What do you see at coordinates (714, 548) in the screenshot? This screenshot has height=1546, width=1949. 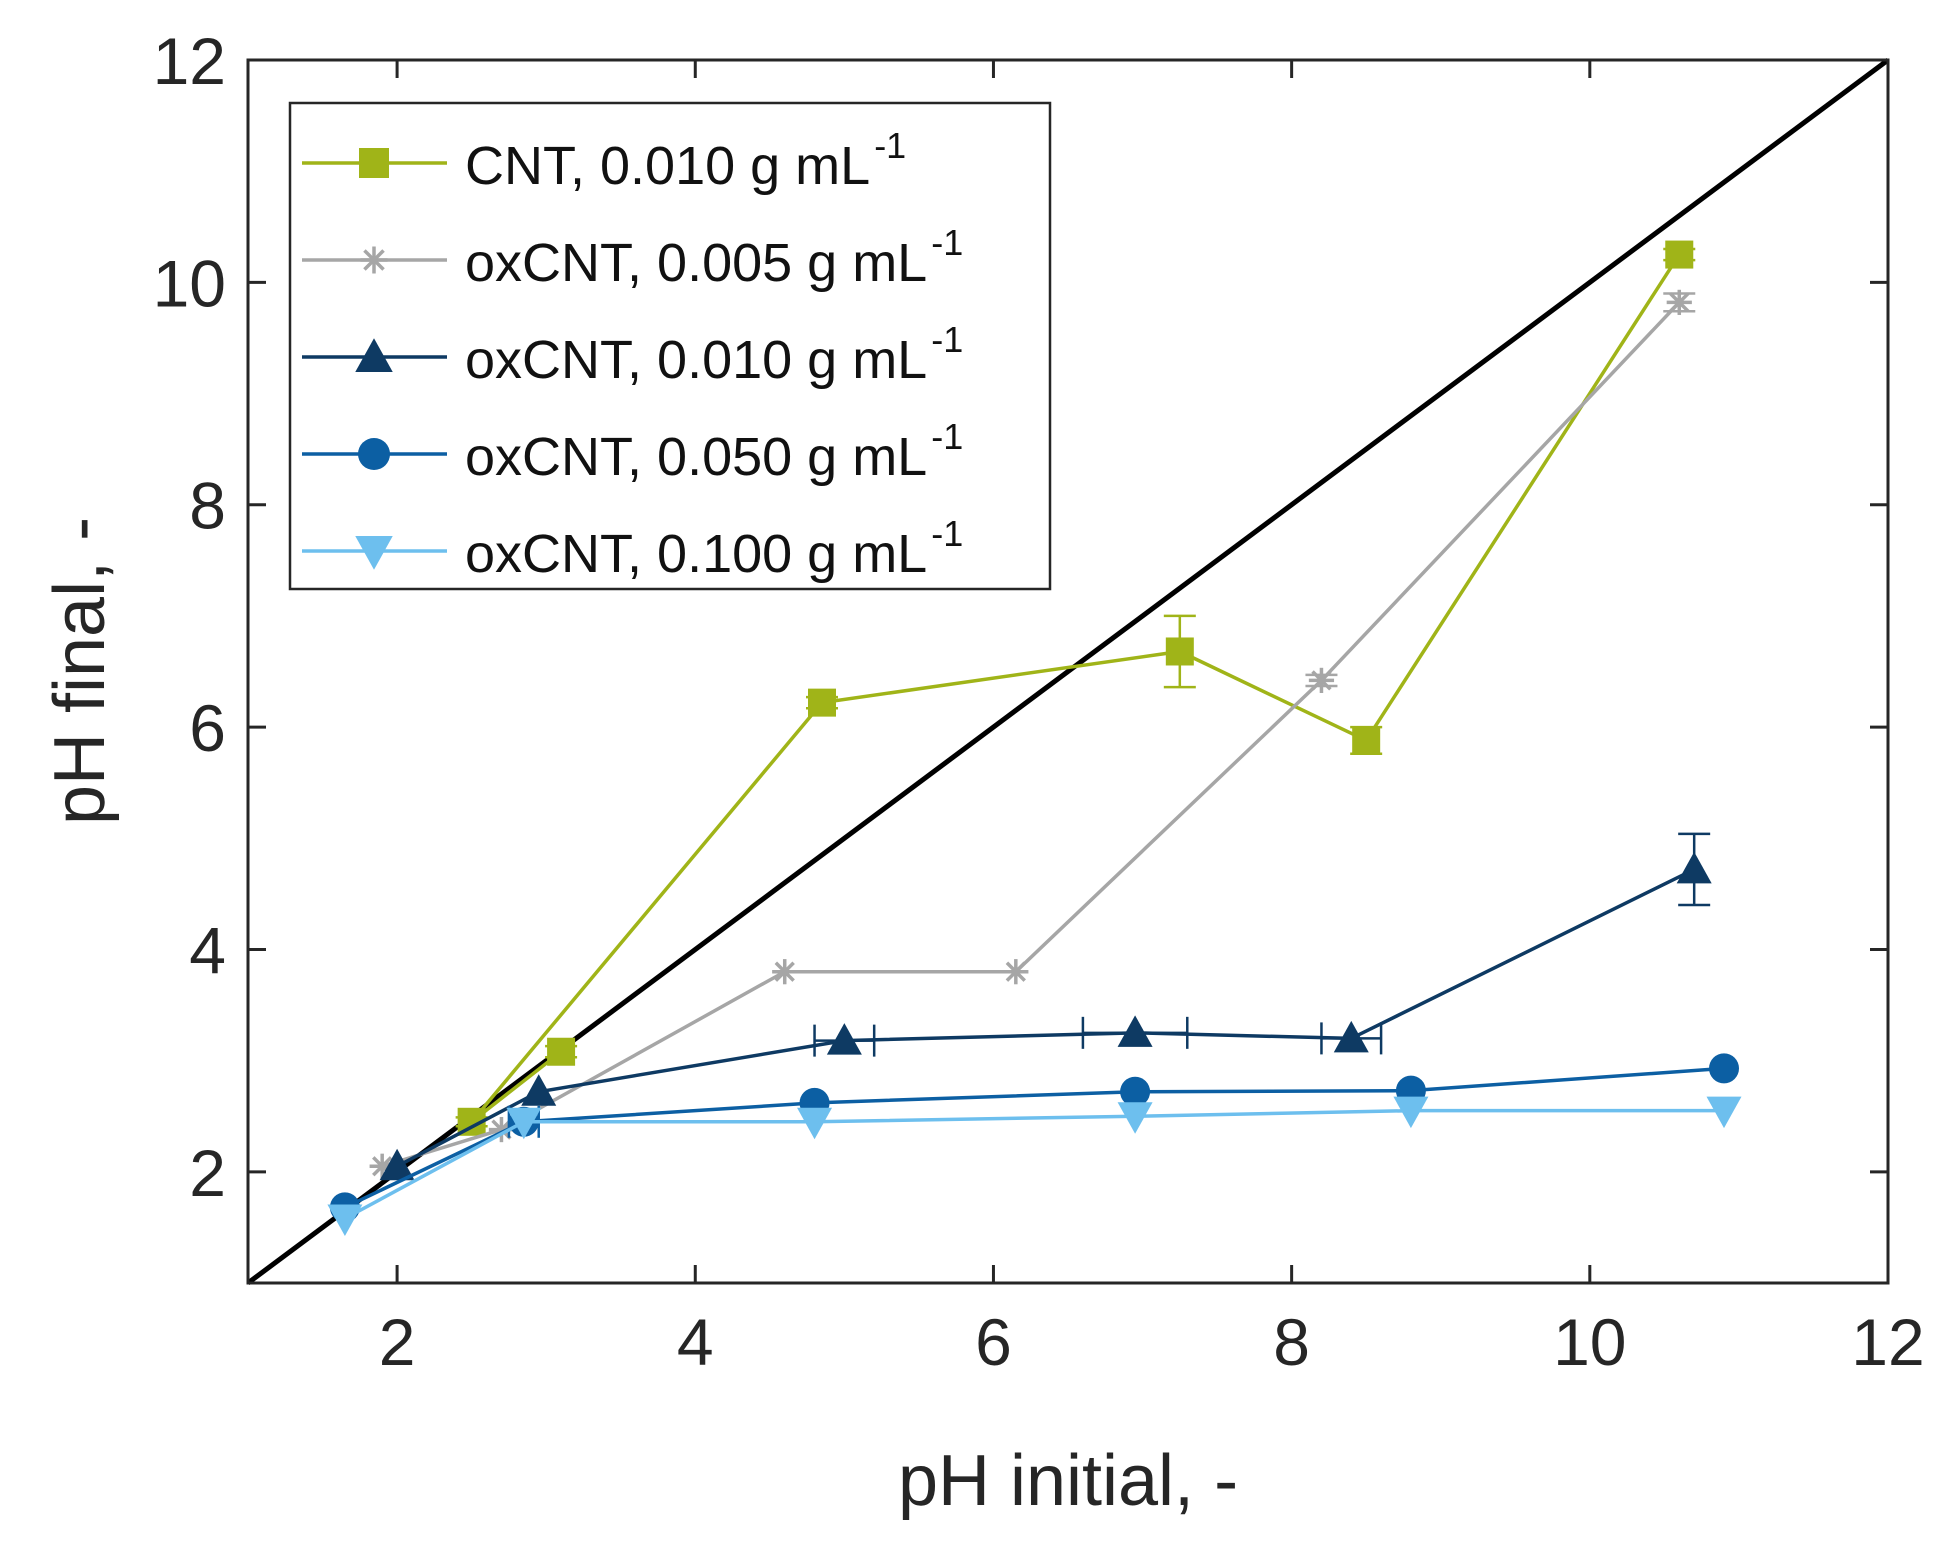 I see `legend-label: oxCNT, 0.100 g mL -1` at bounding box center [714, 548].